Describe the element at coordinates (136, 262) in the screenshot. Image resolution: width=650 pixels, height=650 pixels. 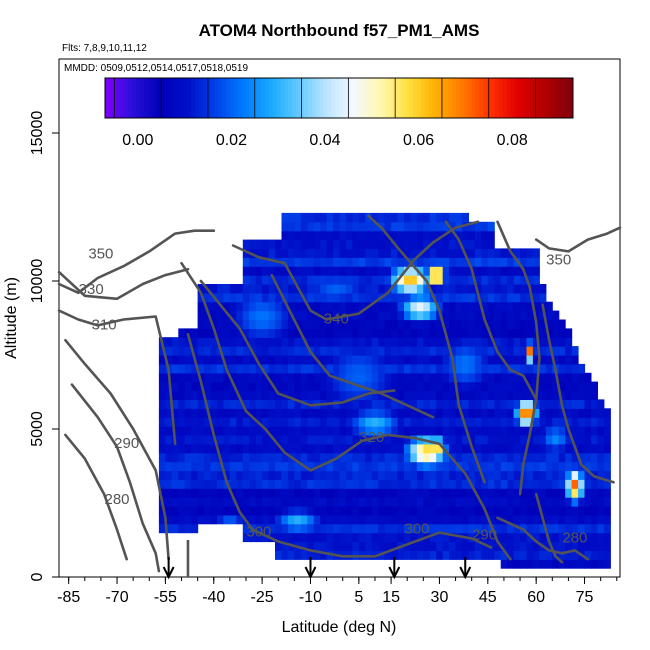
I see `contour-line` at that location.